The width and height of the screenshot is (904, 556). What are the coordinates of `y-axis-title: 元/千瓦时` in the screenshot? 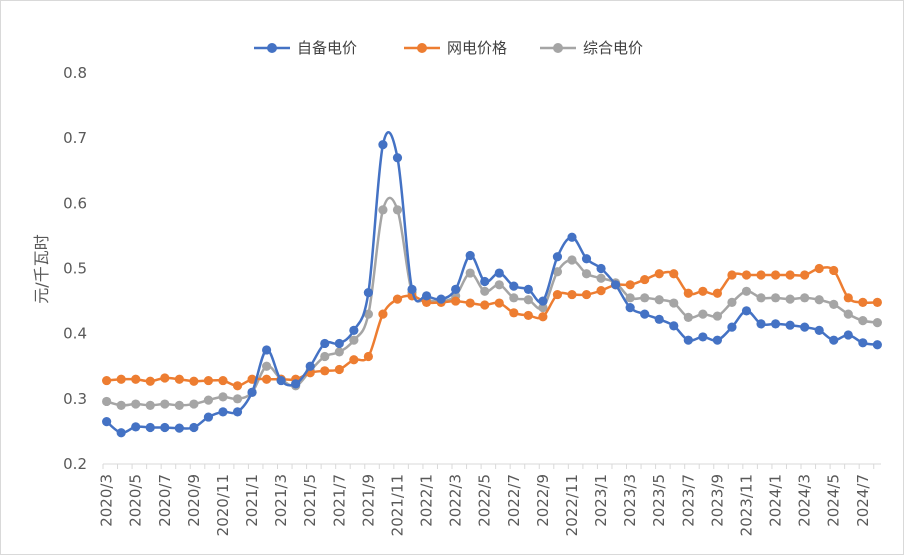 It's located at (41, 268).